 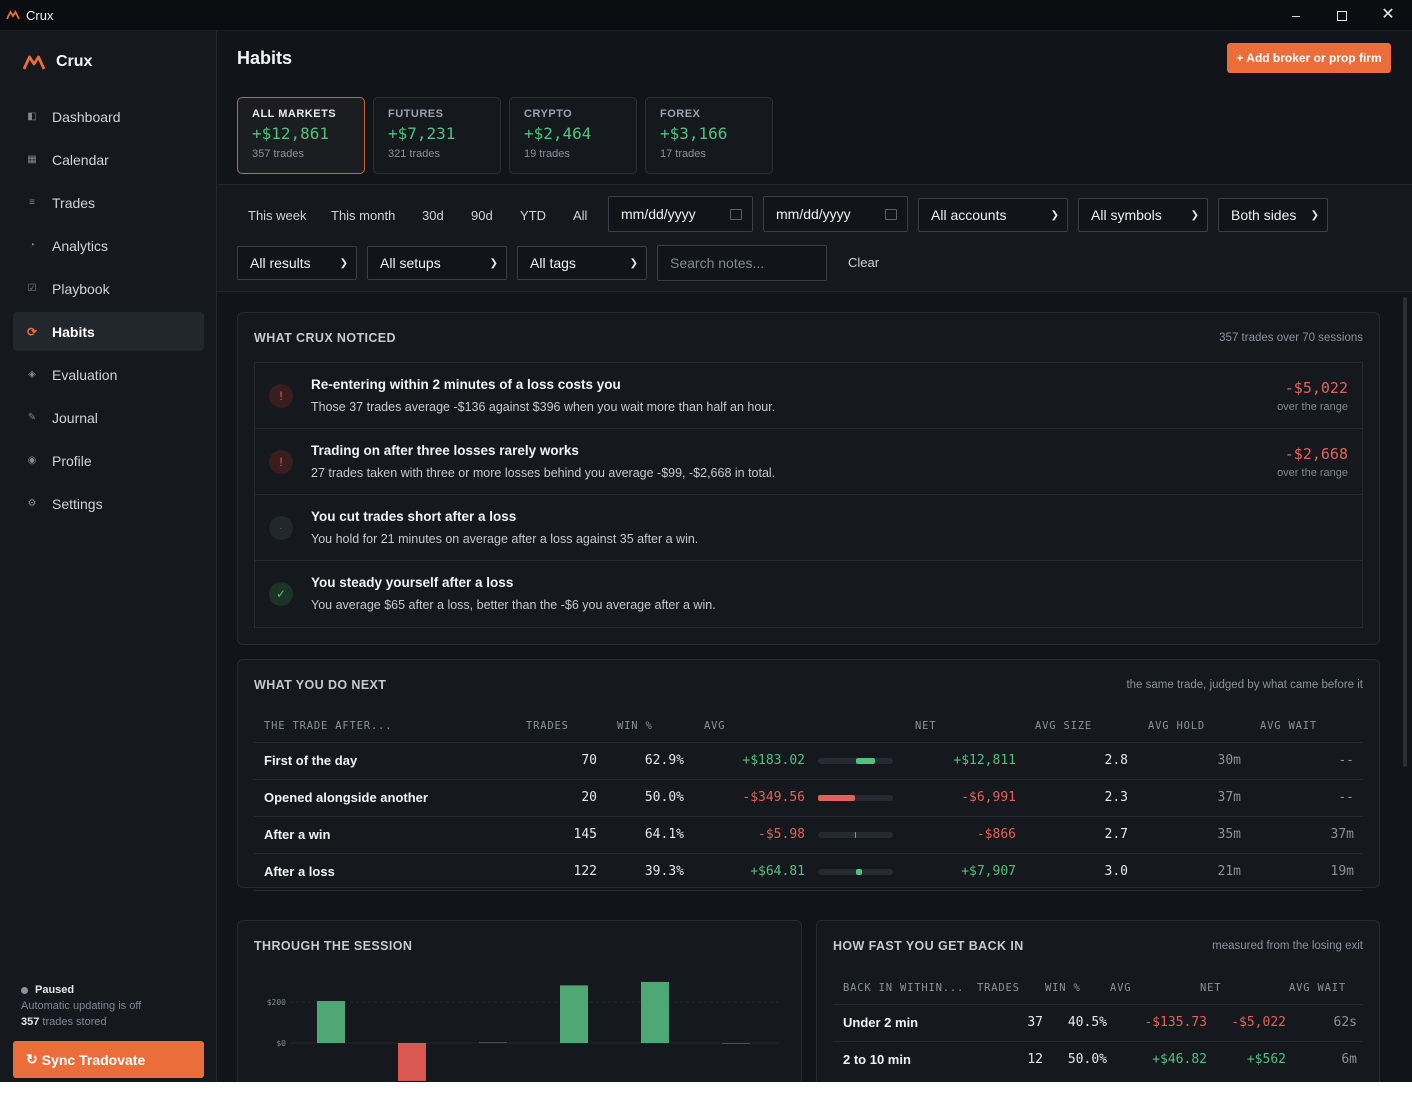 What do you see at coordinates (108, 460) in the screenshot?
I see `sidebar-item-profile: ◉ Profile` at bounding box center [108, 460].